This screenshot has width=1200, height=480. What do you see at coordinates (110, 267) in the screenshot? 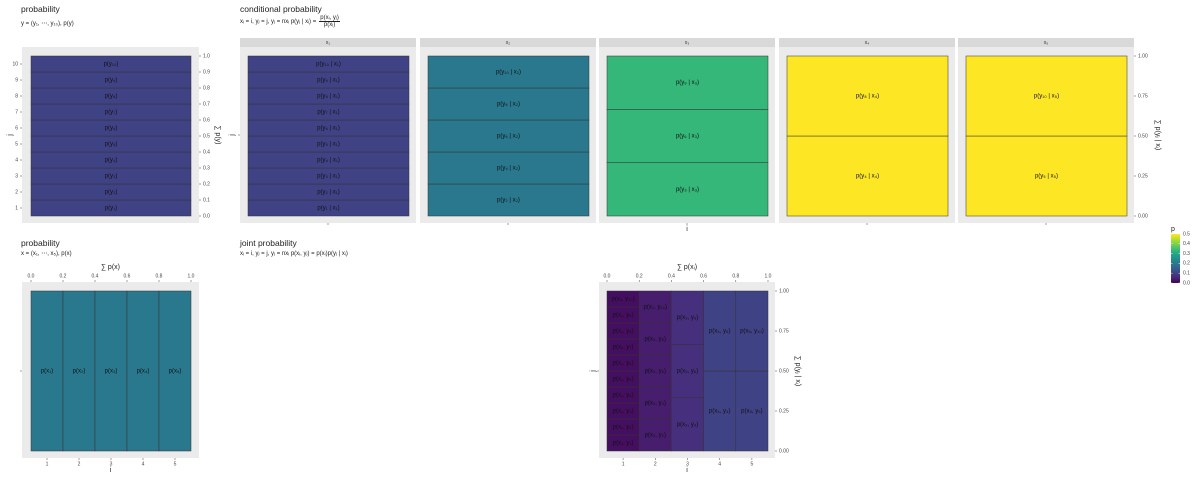
I see `top-axis-title: ∑ p(x)` at bounding box center [110, 267].